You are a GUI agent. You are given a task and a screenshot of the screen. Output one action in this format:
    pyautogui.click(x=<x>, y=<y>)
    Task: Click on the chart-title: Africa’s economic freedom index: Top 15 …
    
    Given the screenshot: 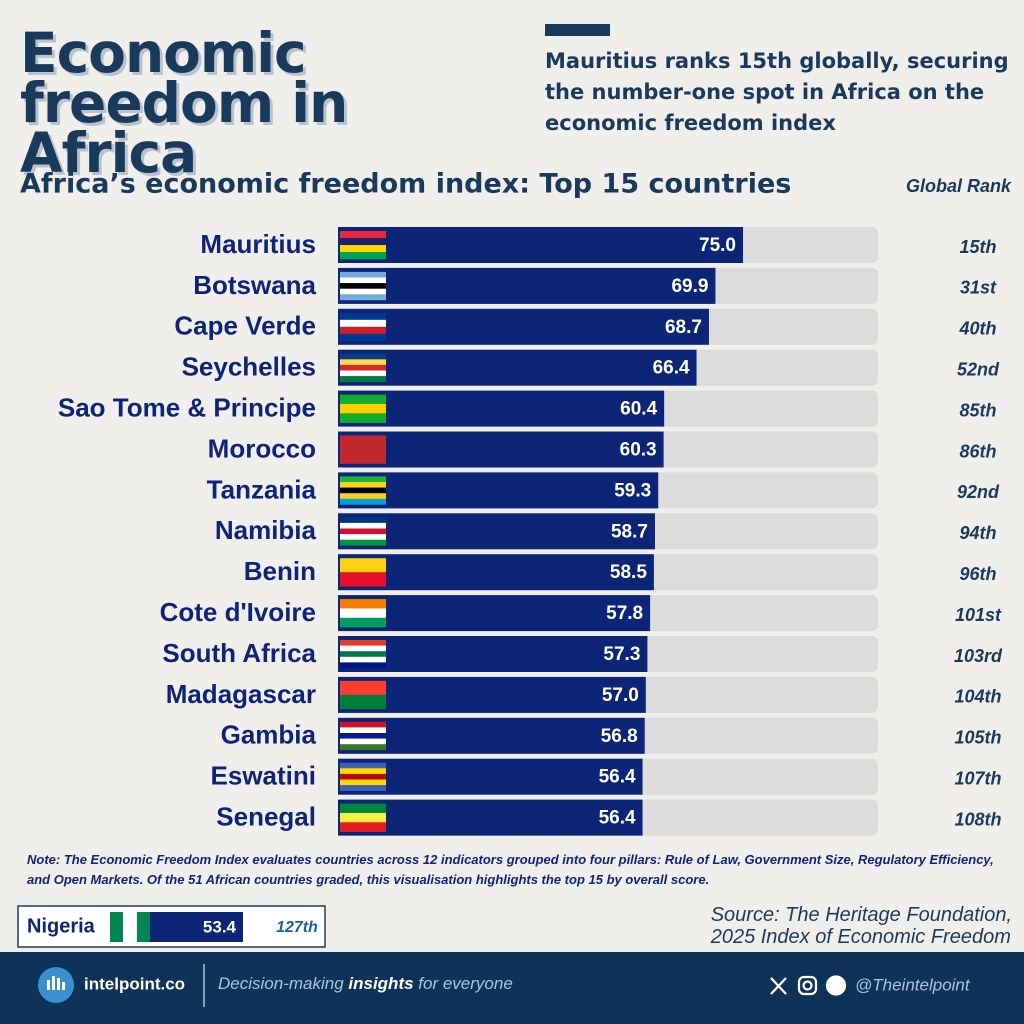 What is the action you would take?
    pyautogui.click(x=405, y=184)
    